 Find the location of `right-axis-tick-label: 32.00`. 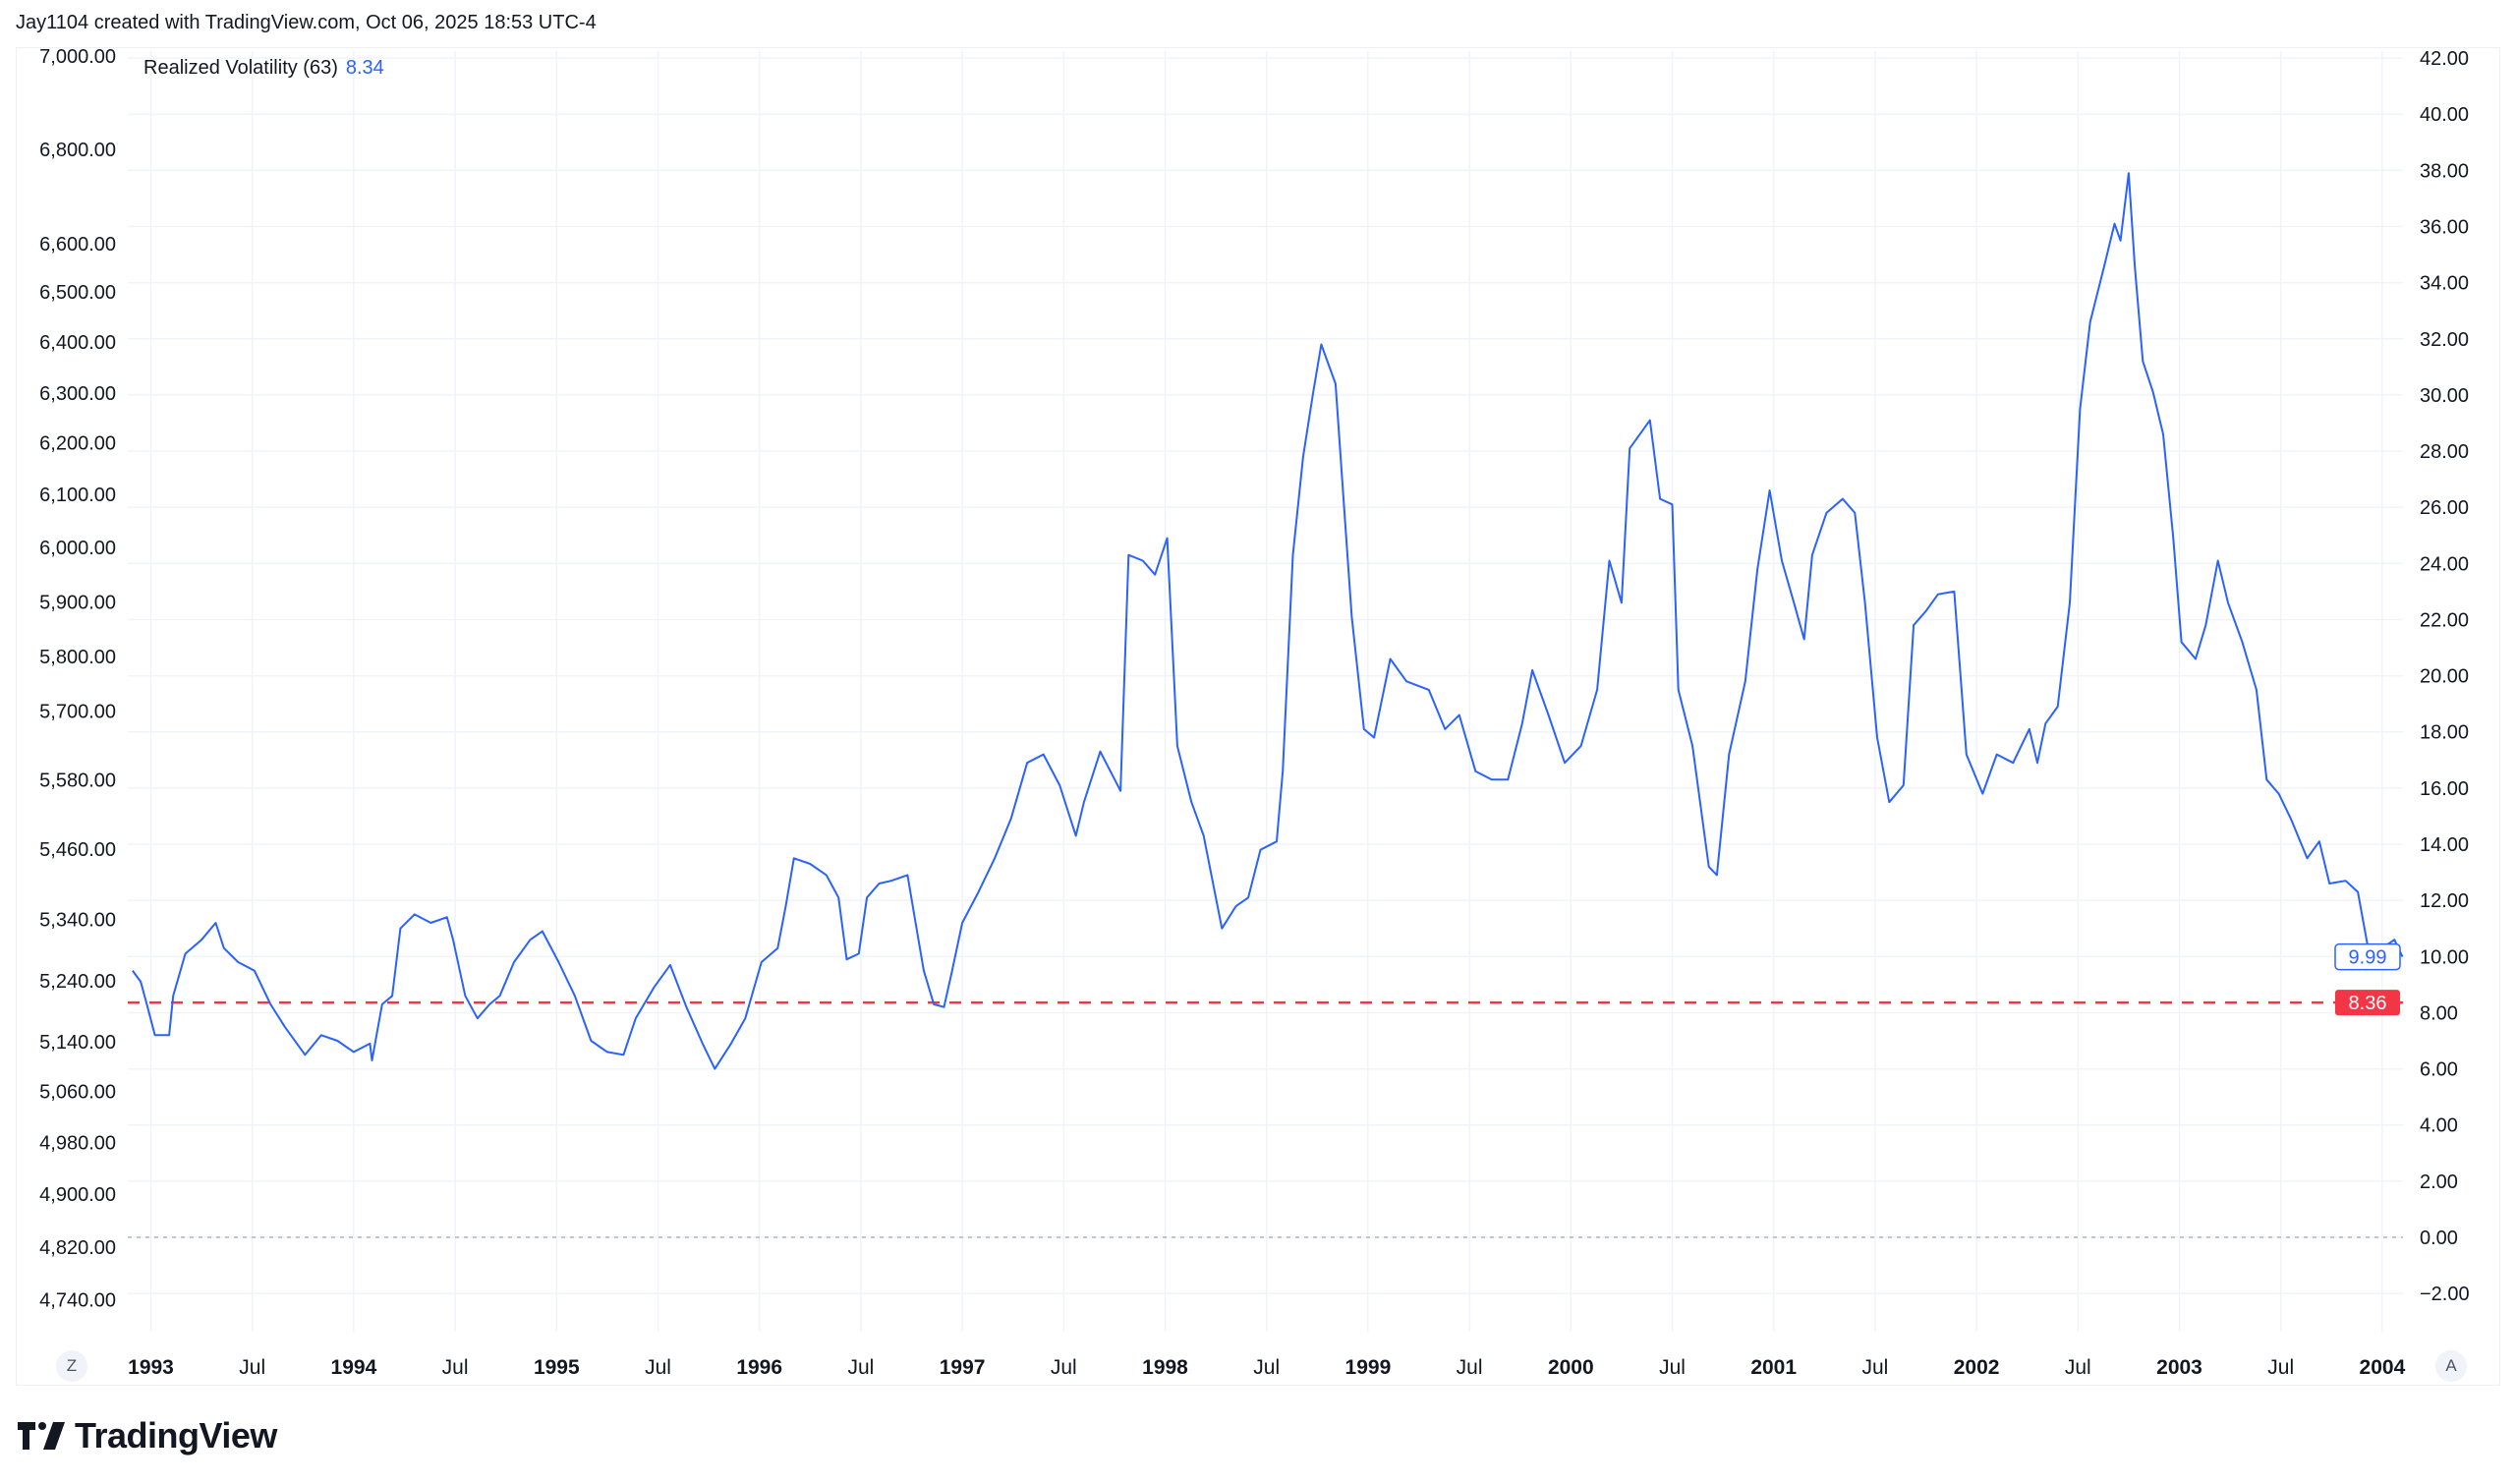

right-axis-tick-label: 32.00 is located at coordinates (2444, 340).